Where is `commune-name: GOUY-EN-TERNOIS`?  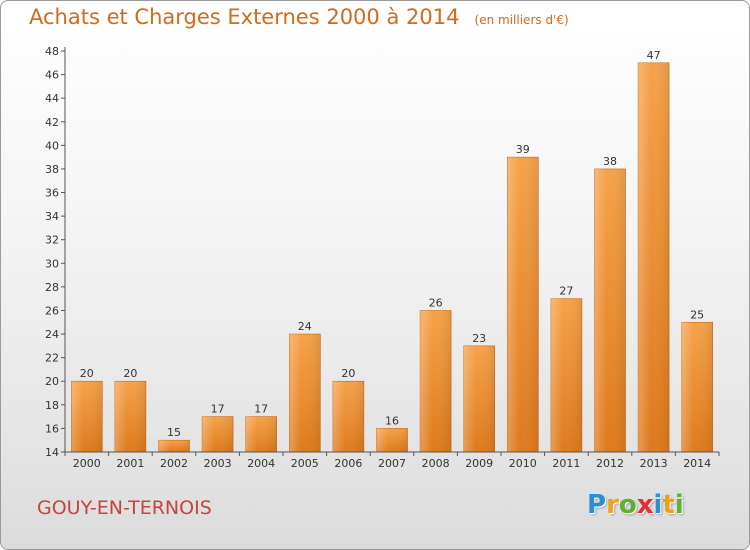
commune-name: GOUY-EN-TERNOIS is located at coordinates (124, 508).